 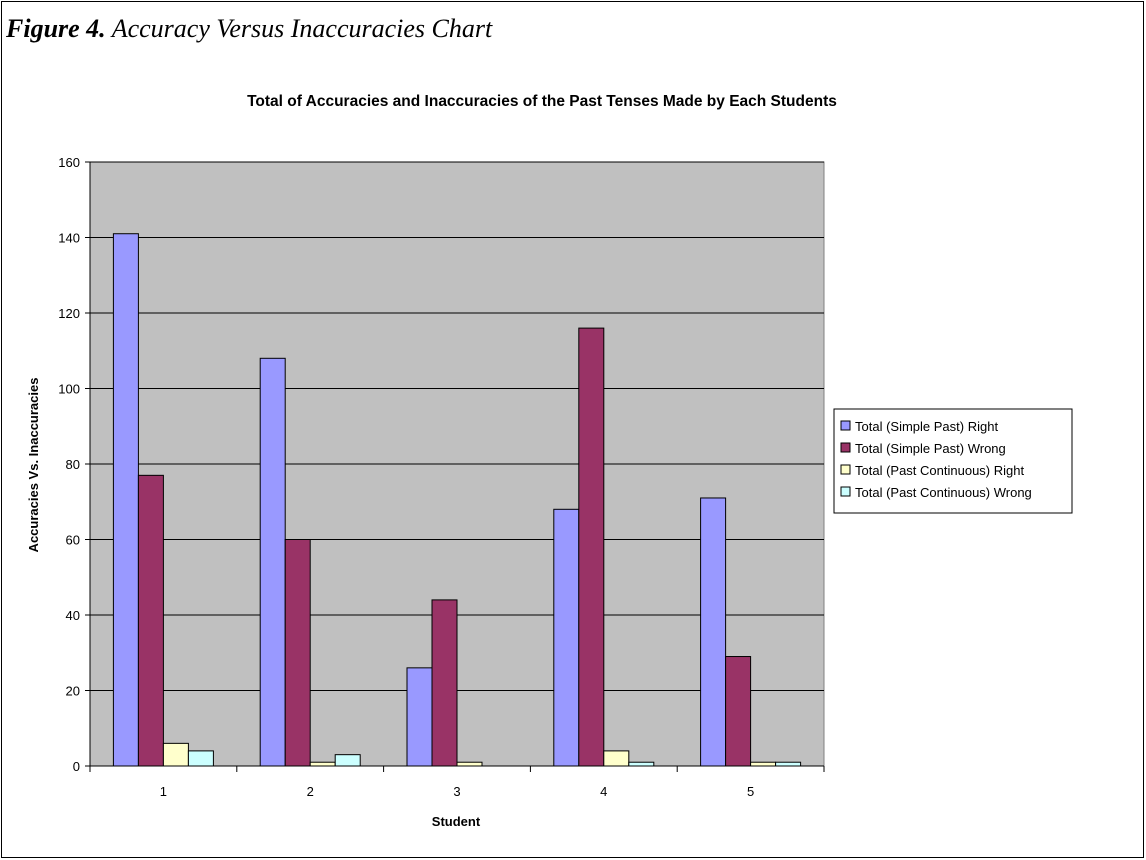 I want to click on legend-label: Total (Past Continuous) Right, so click(x=939, y=470).